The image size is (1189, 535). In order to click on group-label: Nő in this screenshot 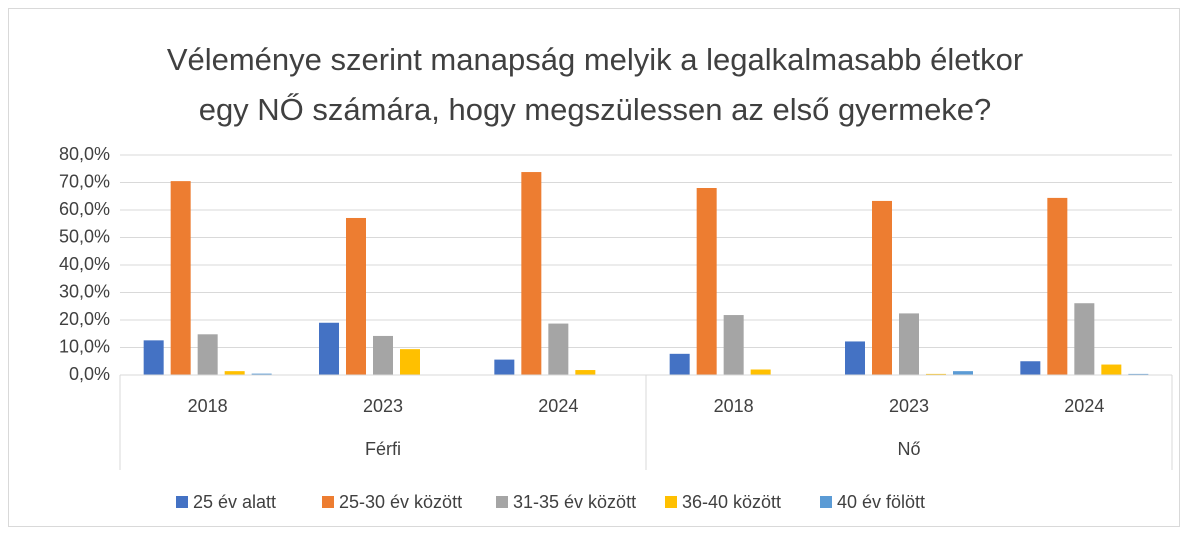, I will do `click(908, 449)`.